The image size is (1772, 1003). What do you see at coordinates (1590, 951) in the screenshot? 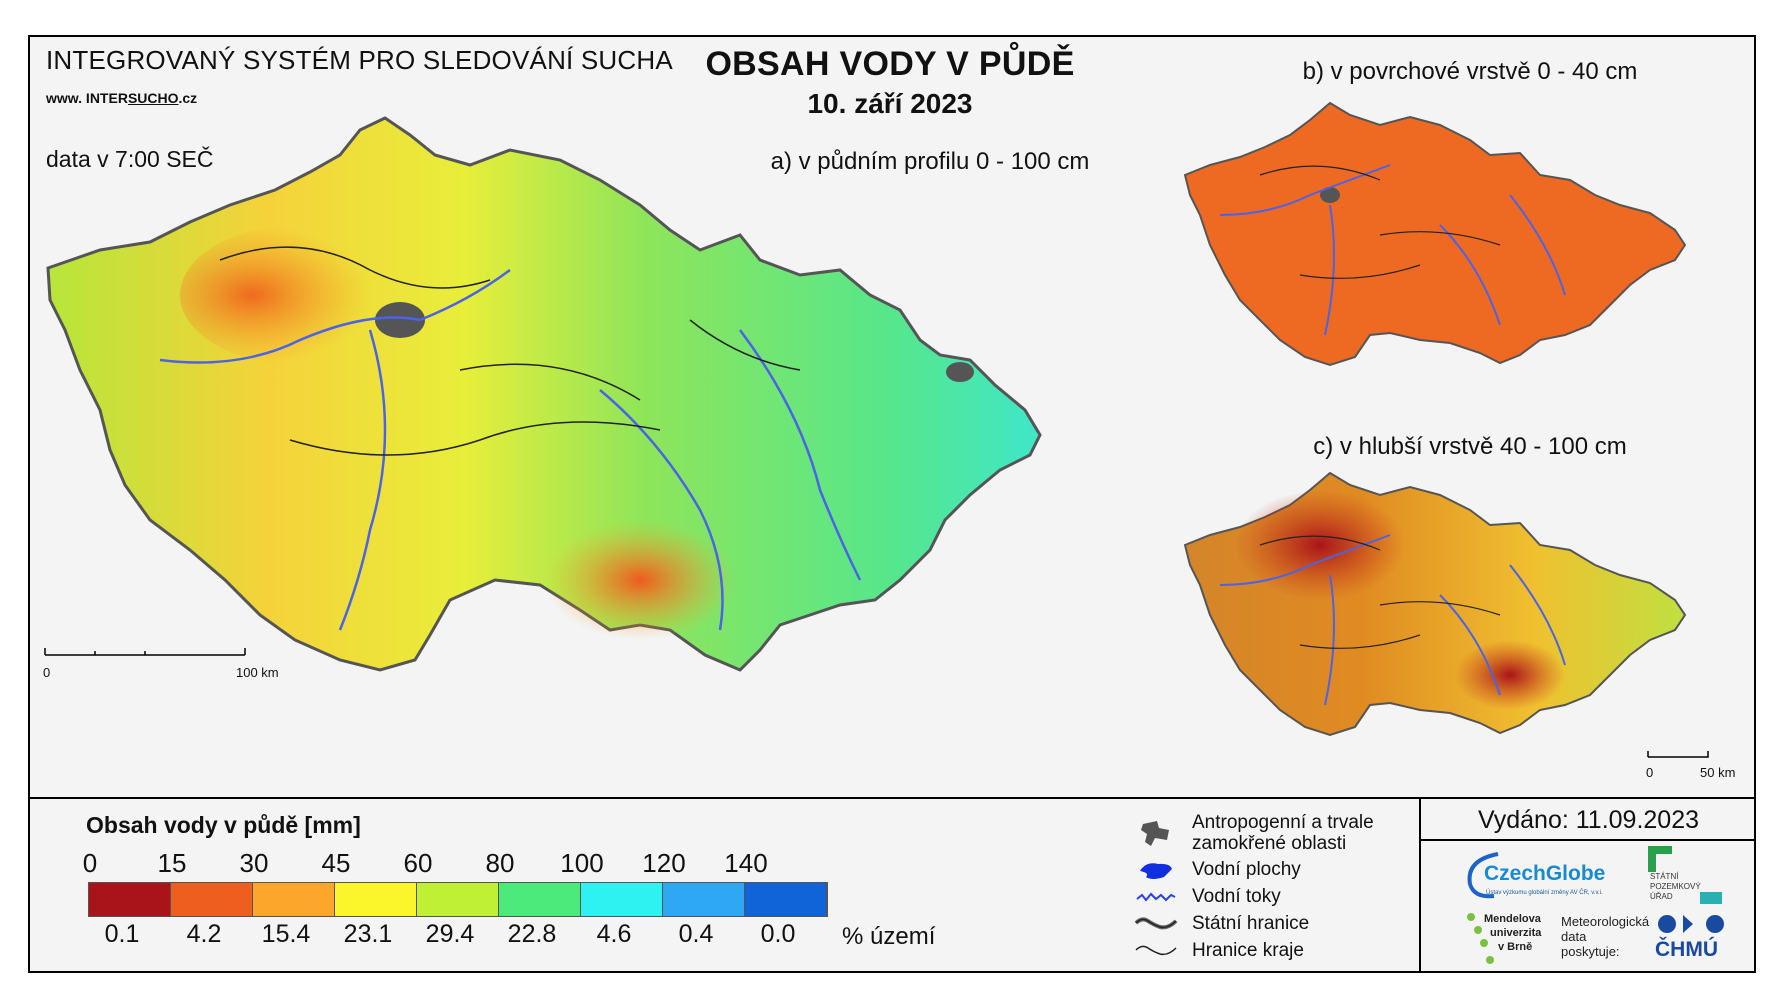
I see `meteo-line3: poskytuje:` at bounding box center [1590, 951].